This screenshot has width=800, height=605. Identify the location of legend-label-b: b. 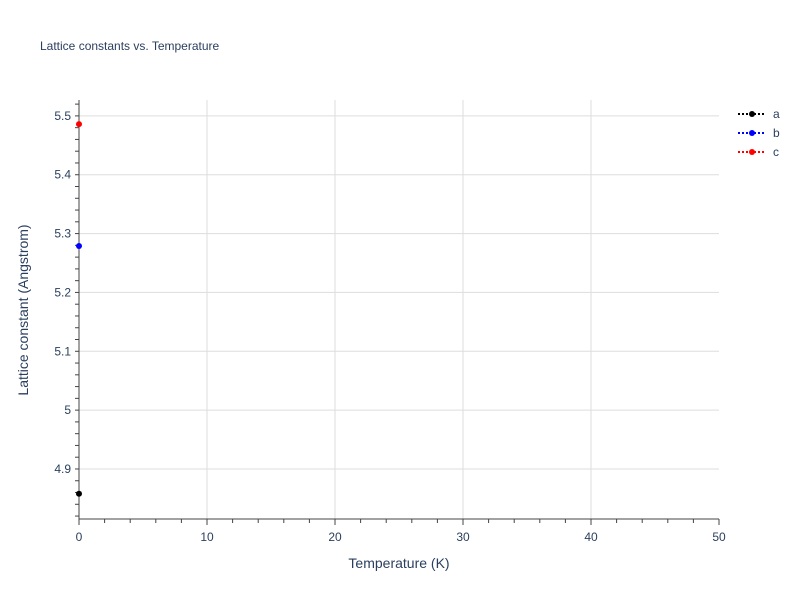
(776, 133).